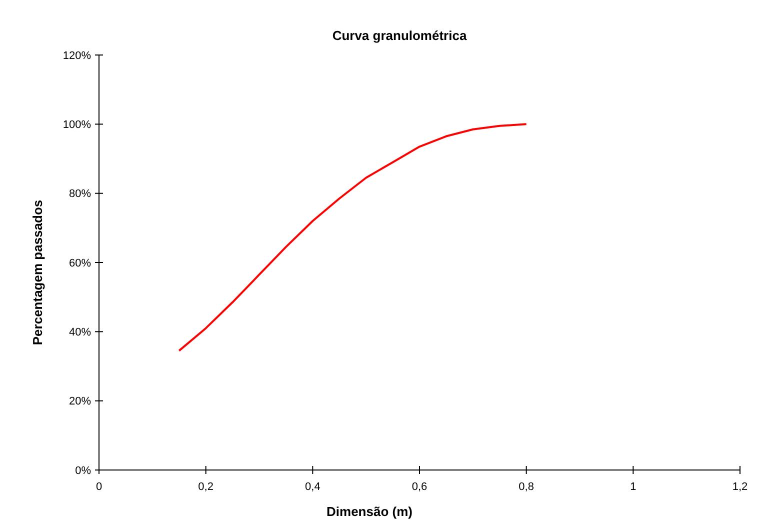  What do you see at coordinates (420, 487) in the screenshot?
I see `x-tick-label: 0,6` at bounding box center [420, 487].